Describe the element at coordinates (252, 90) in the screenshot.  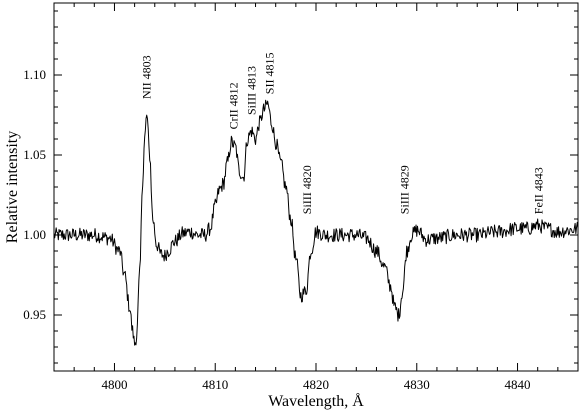
I see `line-annotation: SiIII 4813` at that location.